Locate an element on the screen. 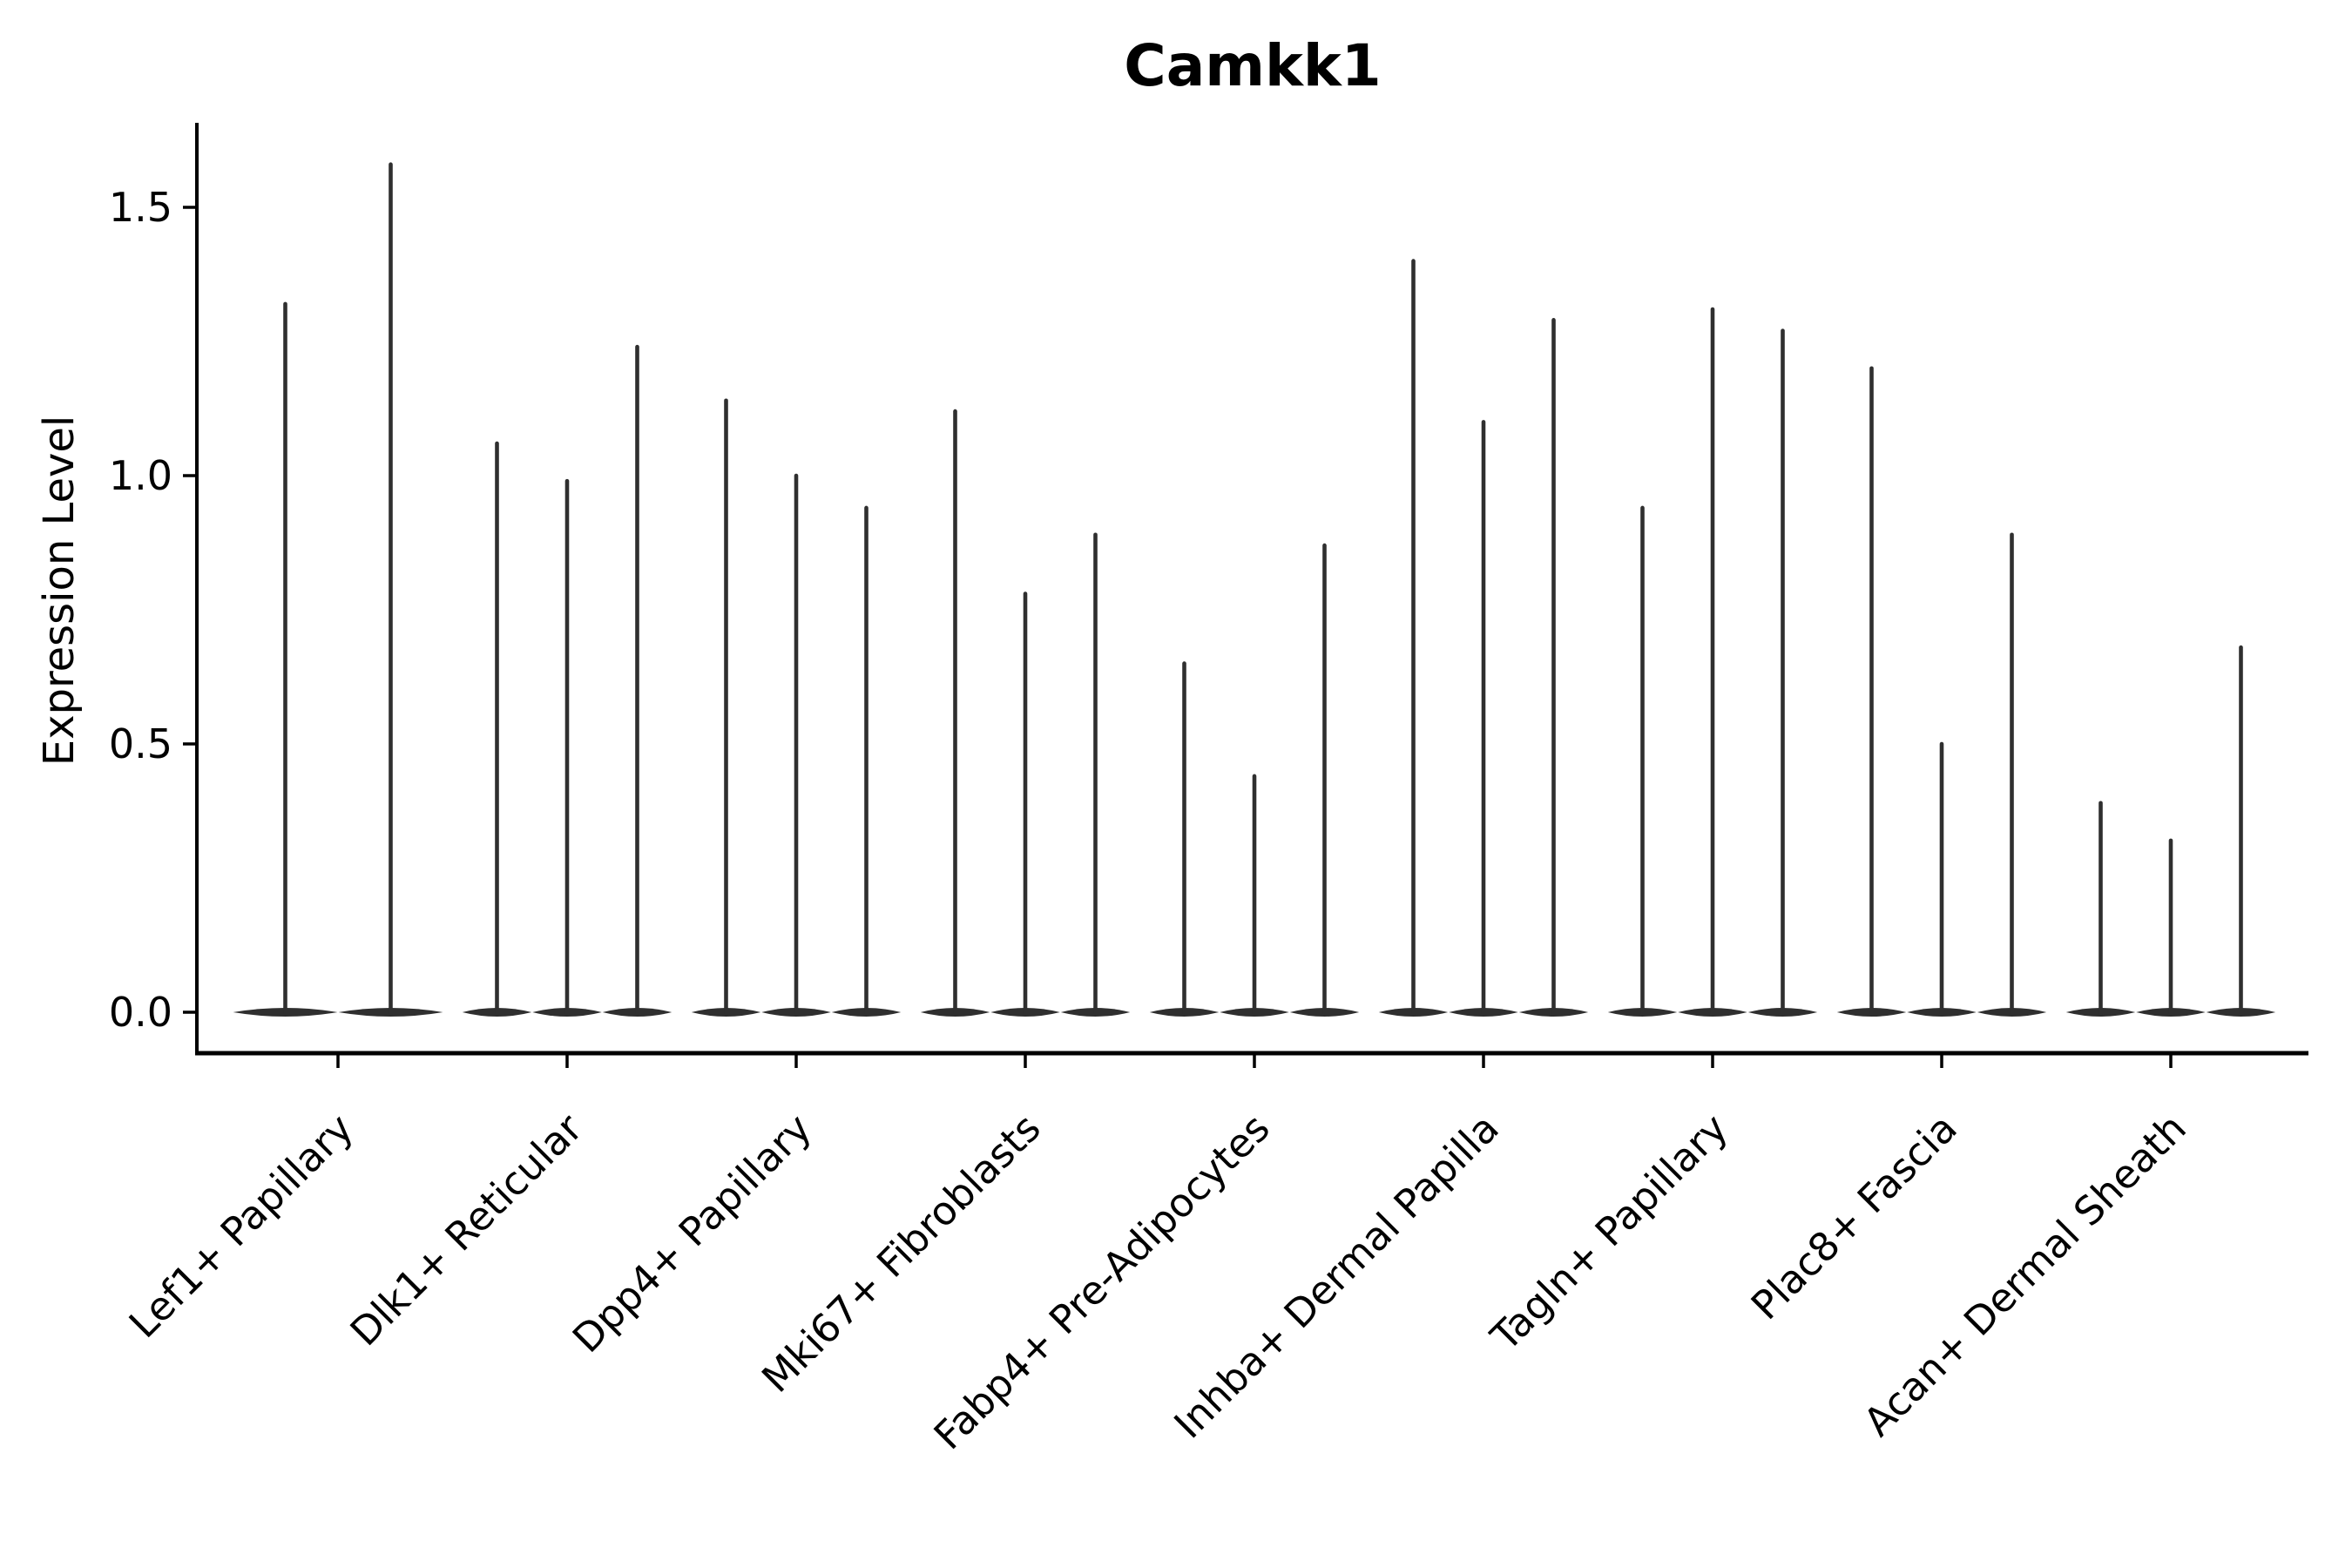 The width and height of the screenshot is (2352, 1568). y-tick-label: 0.0 is located at coordinates (140, 1013).